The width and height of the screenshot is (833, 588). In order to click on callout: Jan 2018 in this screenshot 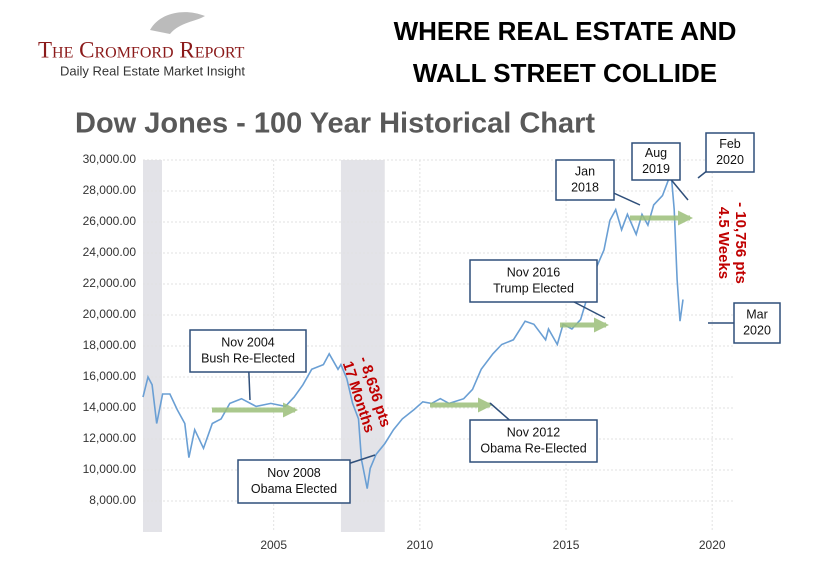, I will do `click(598, 182)`.